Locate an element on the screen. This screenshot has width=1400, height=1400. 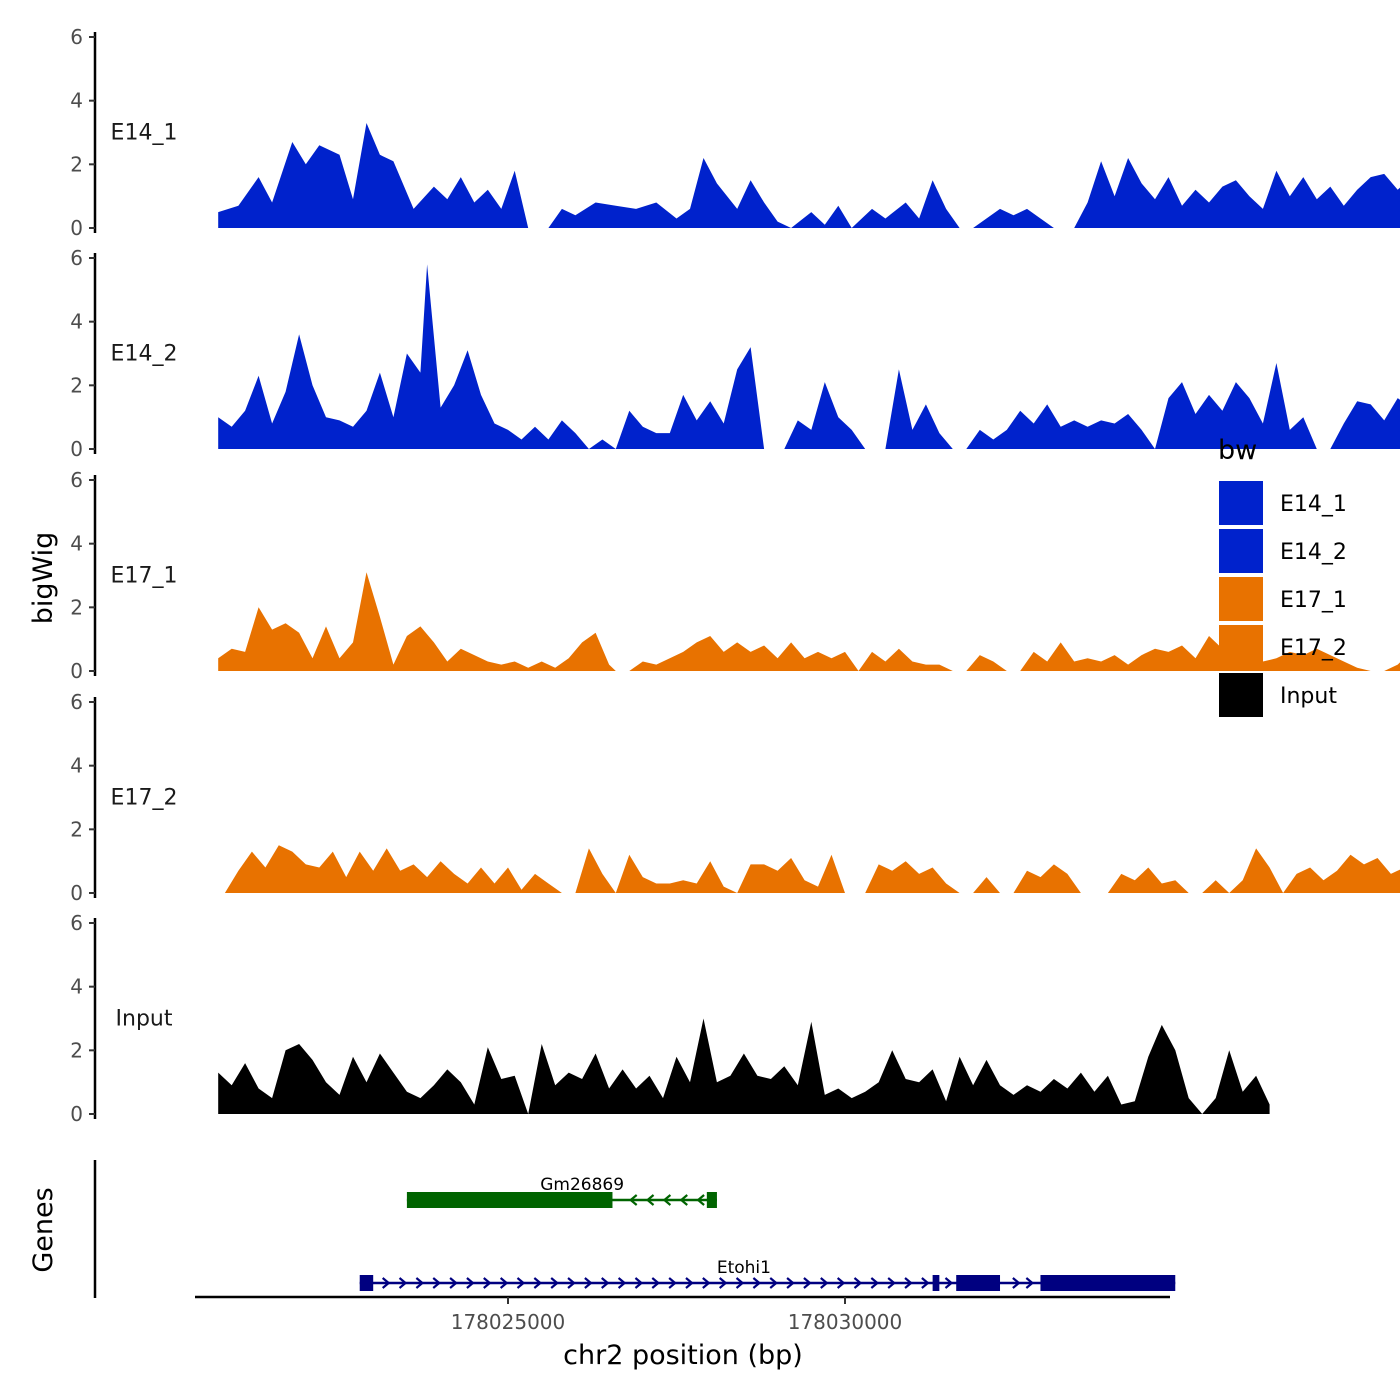
coverage-area-input is located at coordinates (744, 1066).